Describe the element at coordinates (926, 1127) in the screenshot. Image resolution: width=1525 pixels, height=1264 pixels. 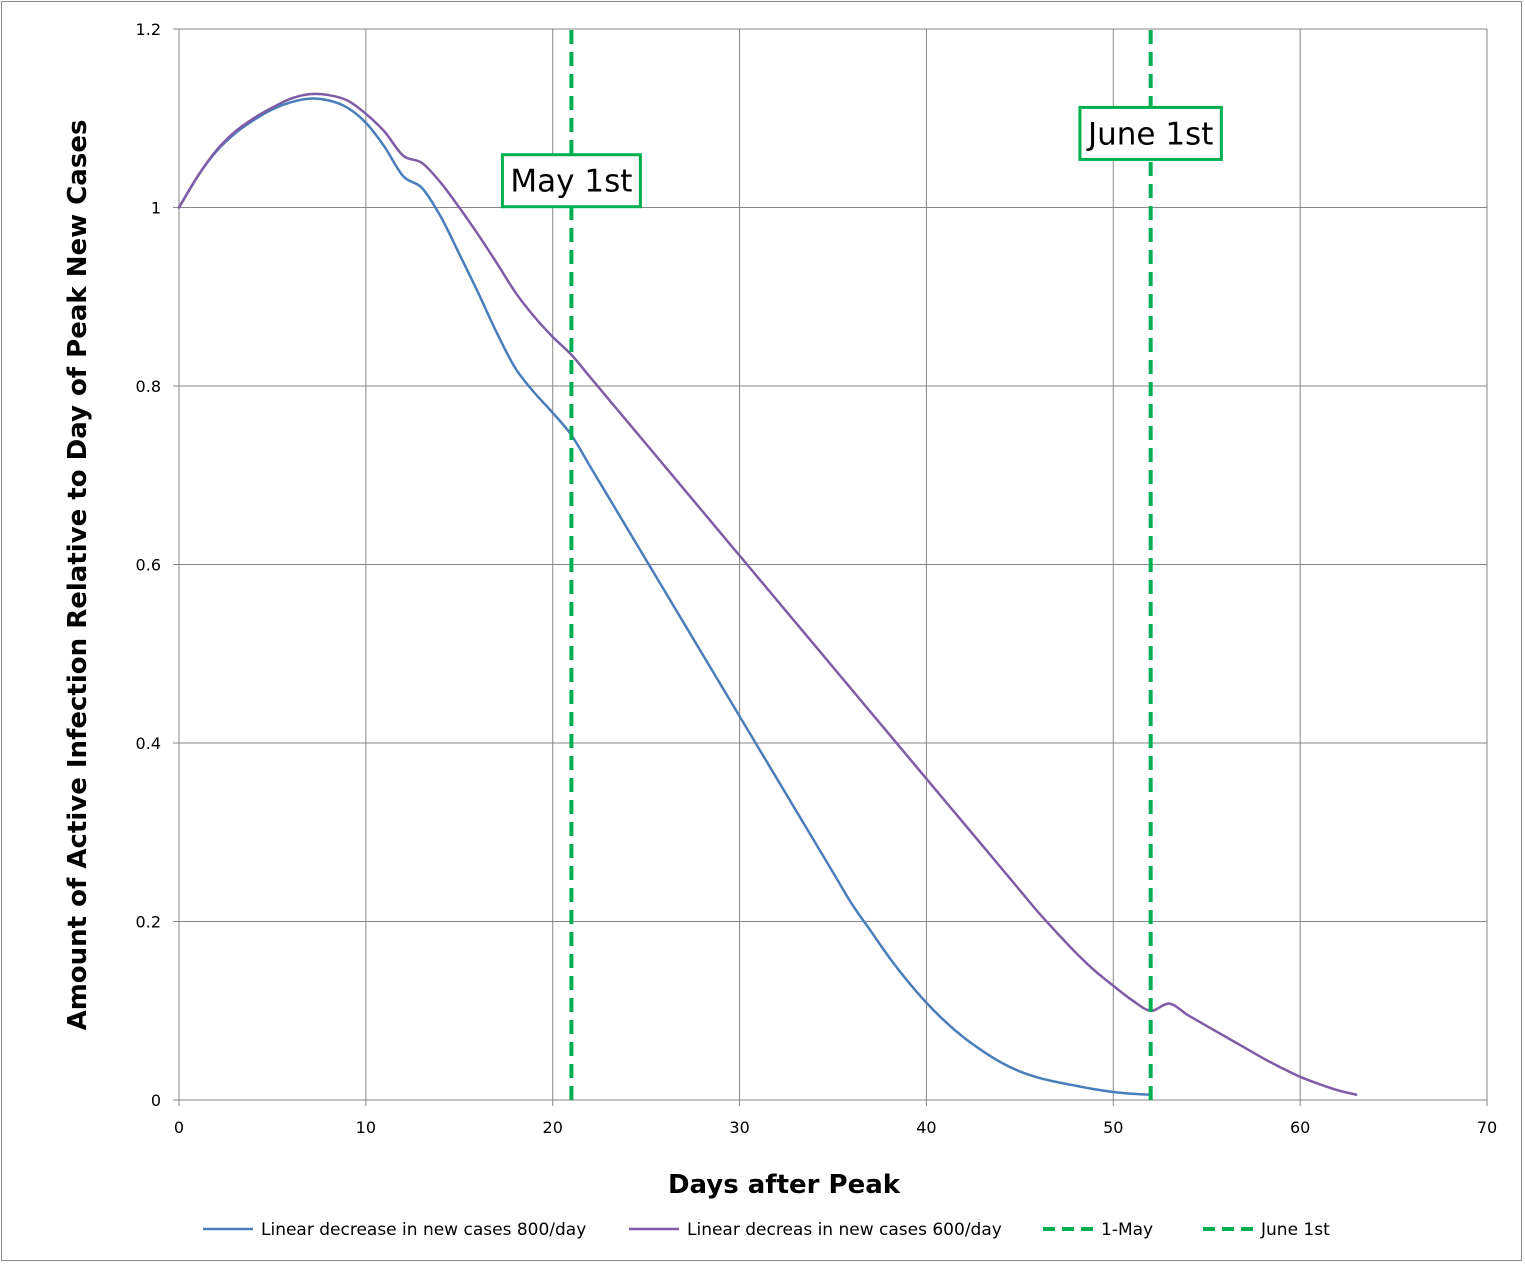
I see `x-tick-label: 40` at that location.